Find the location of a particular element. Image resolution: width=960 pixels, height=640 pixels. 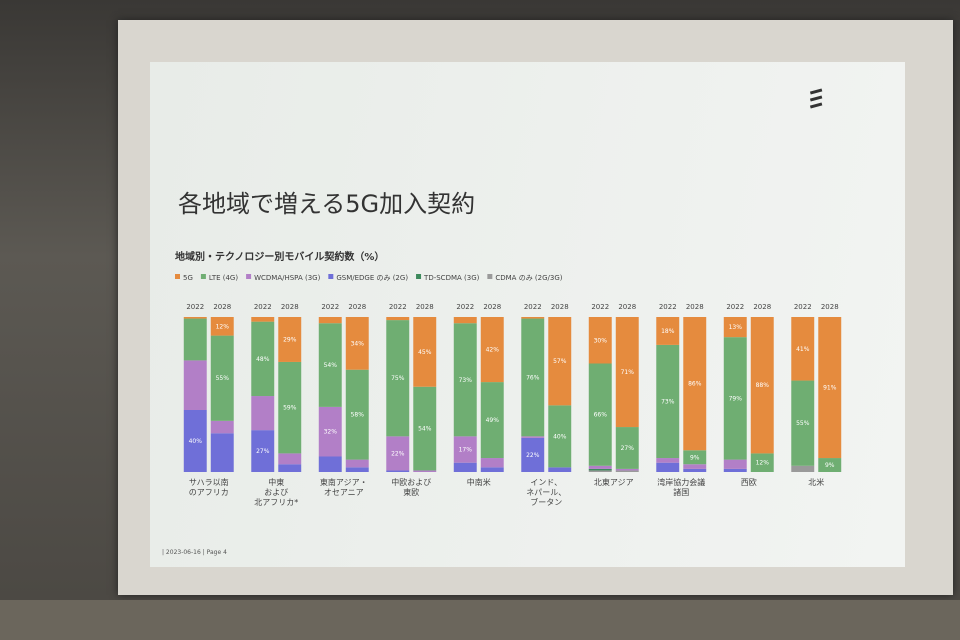

data-label: 88% is located at coordinates (763, 385).